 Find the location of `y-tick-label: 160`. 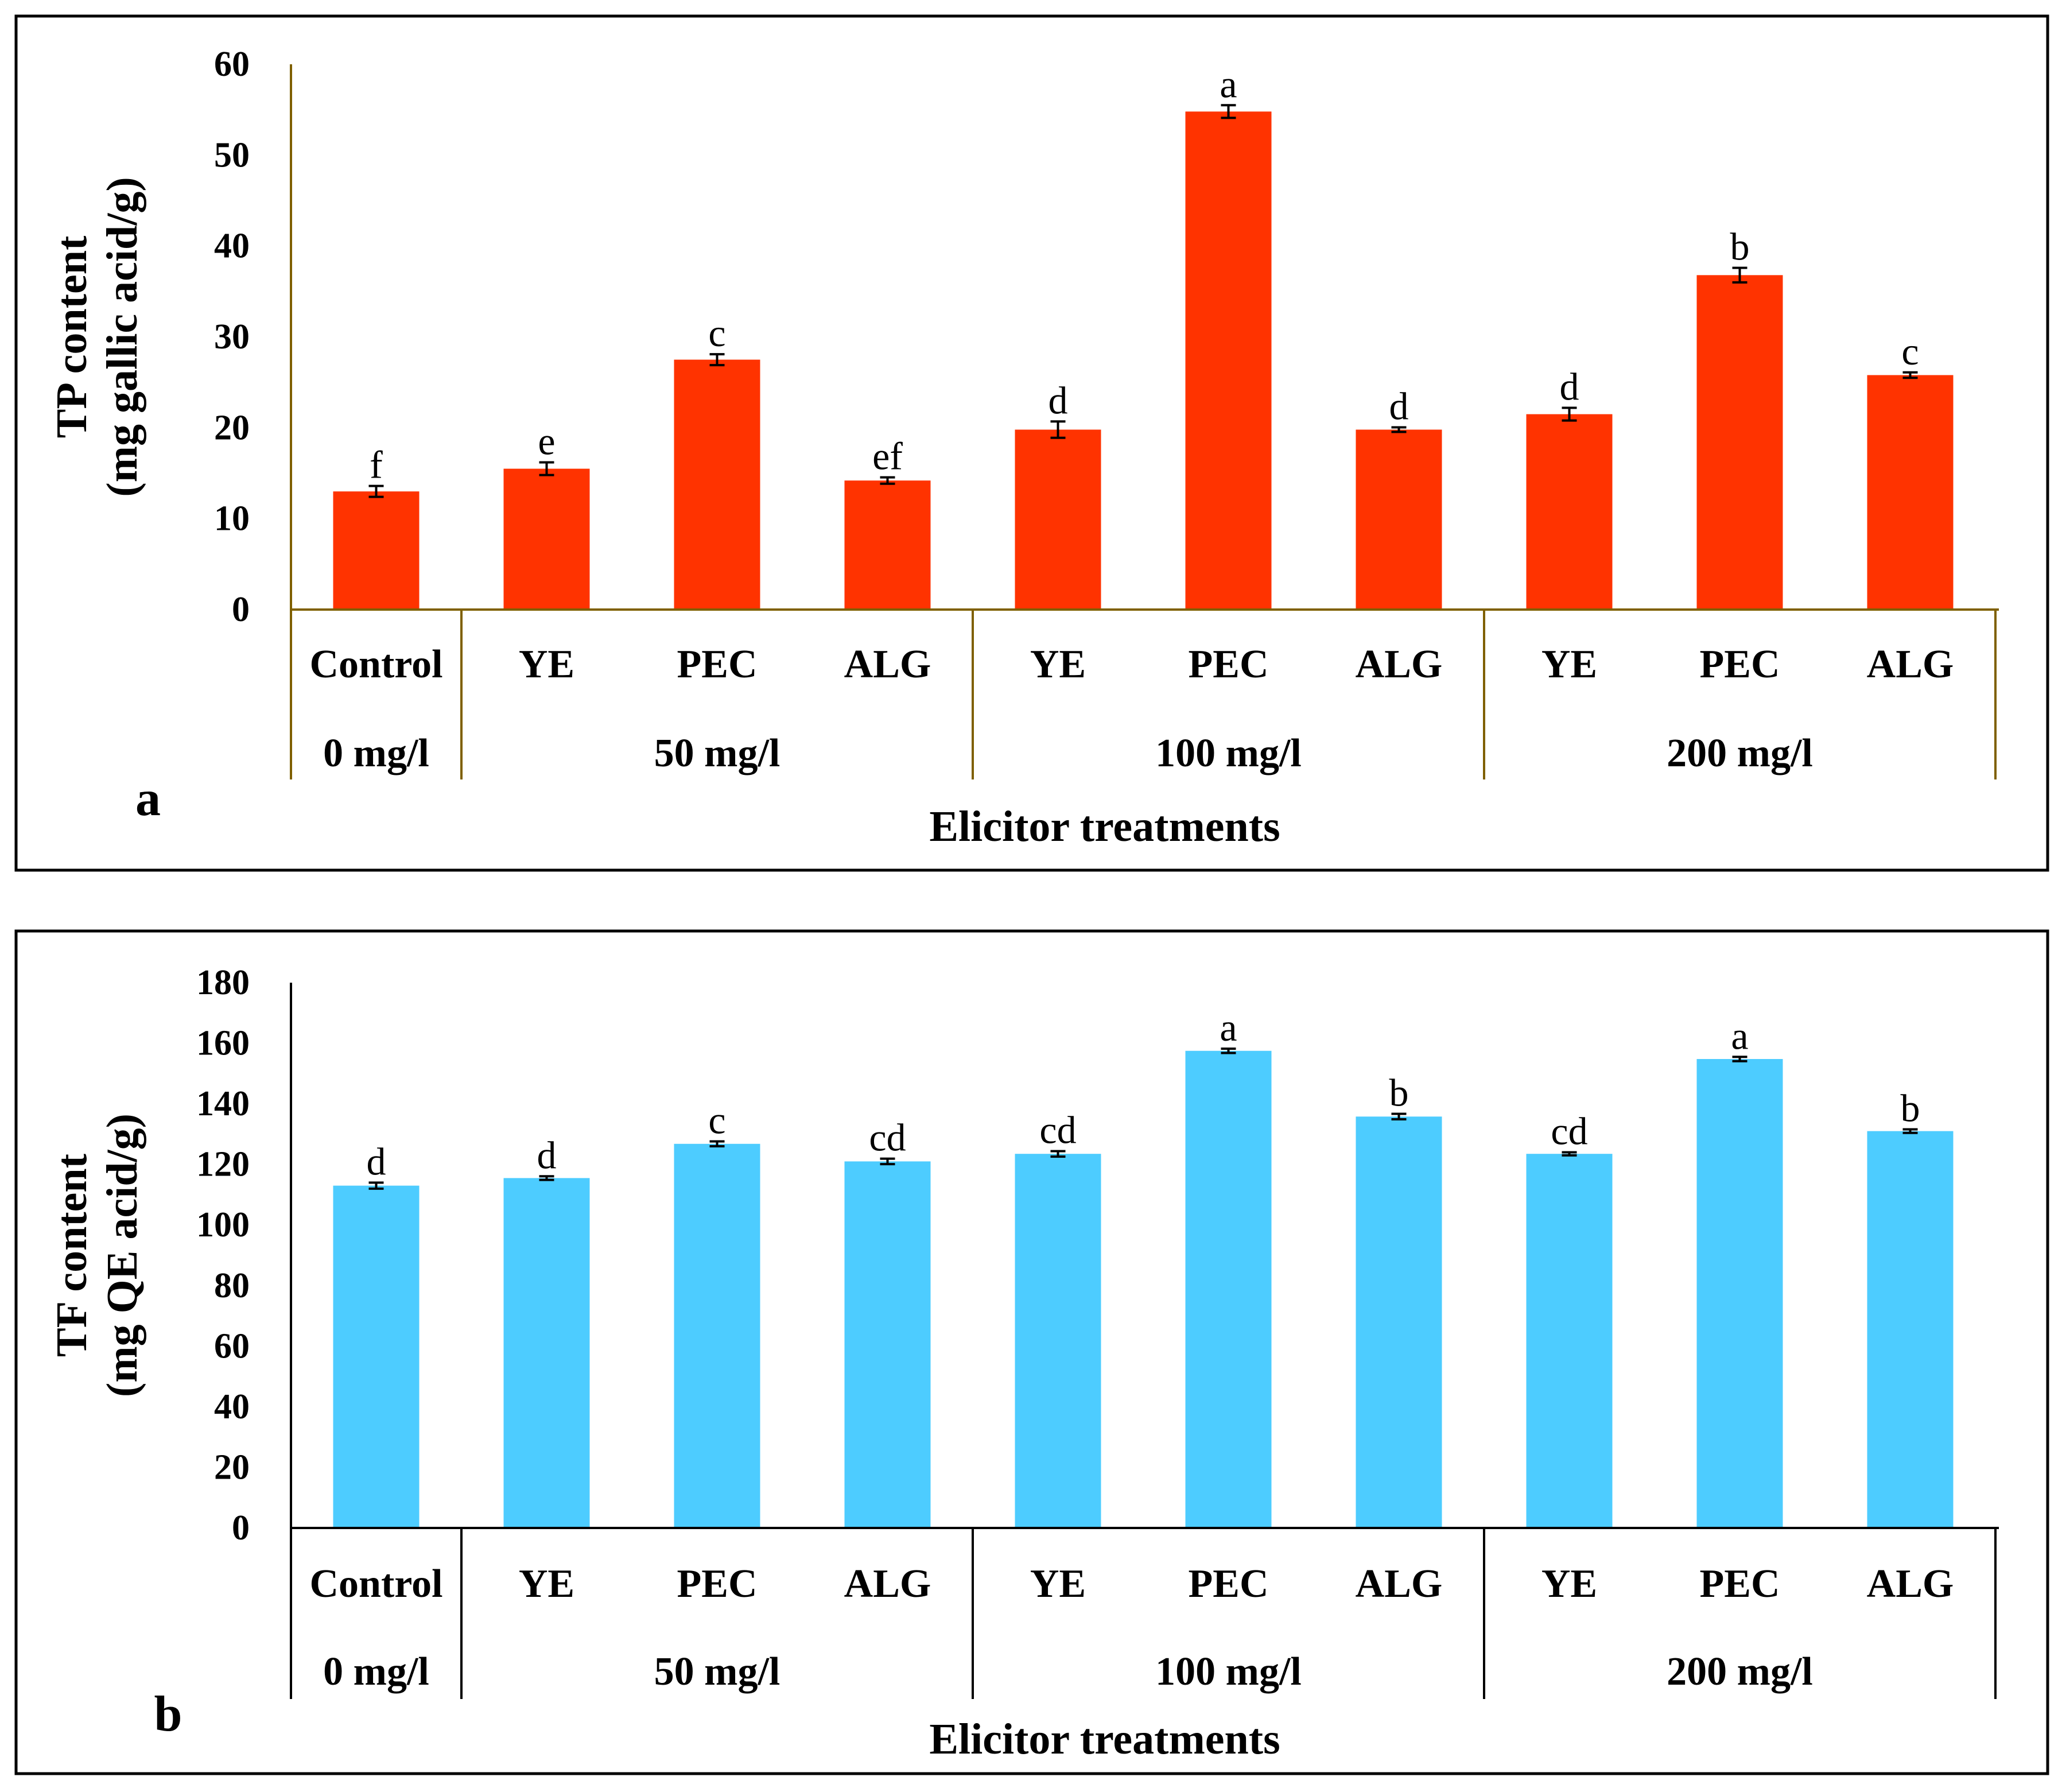

y-tick-label: 160 is located at coordinates (223, 1043).